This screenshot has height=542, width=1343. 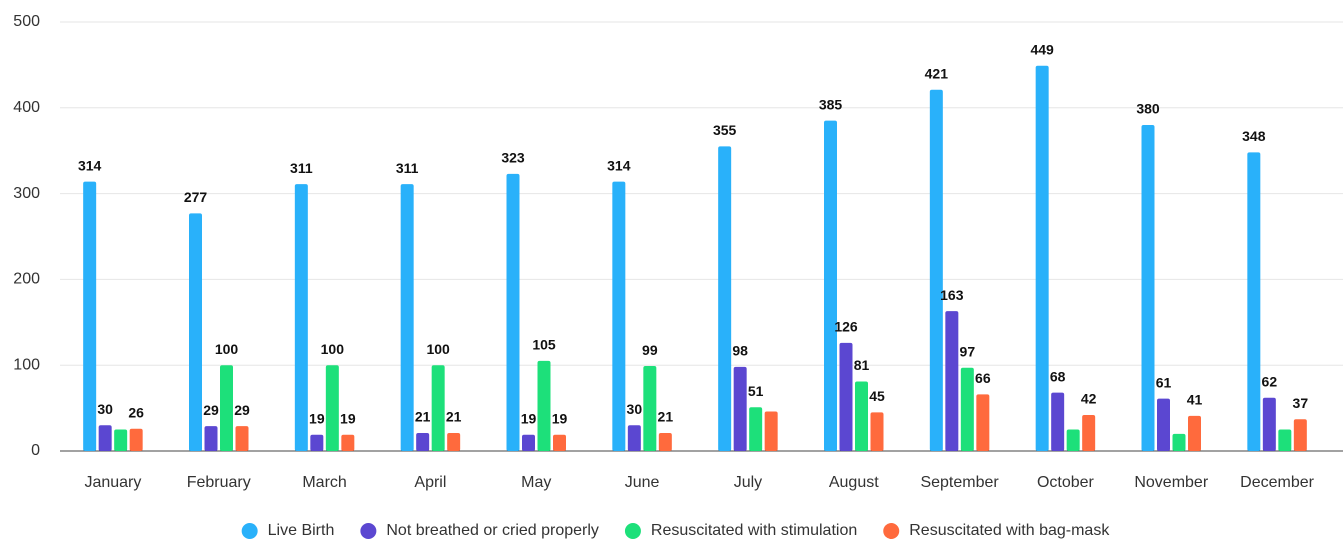 I want to click on value-label: 323, so click(x=513, y=158).